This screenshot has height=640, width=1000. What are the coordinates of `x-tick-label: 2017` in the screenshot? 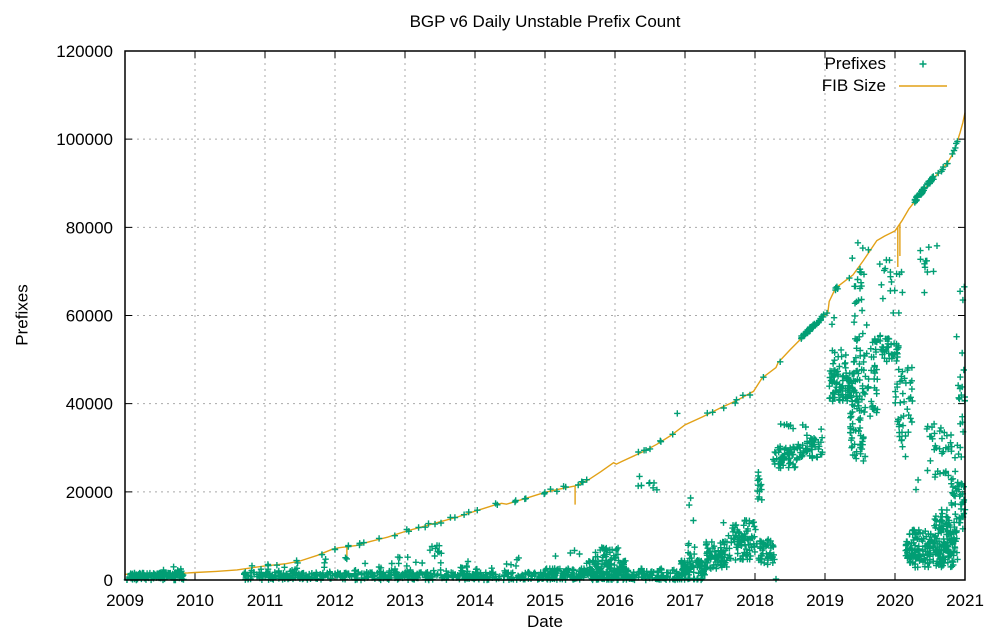 It's located at (685, 600).